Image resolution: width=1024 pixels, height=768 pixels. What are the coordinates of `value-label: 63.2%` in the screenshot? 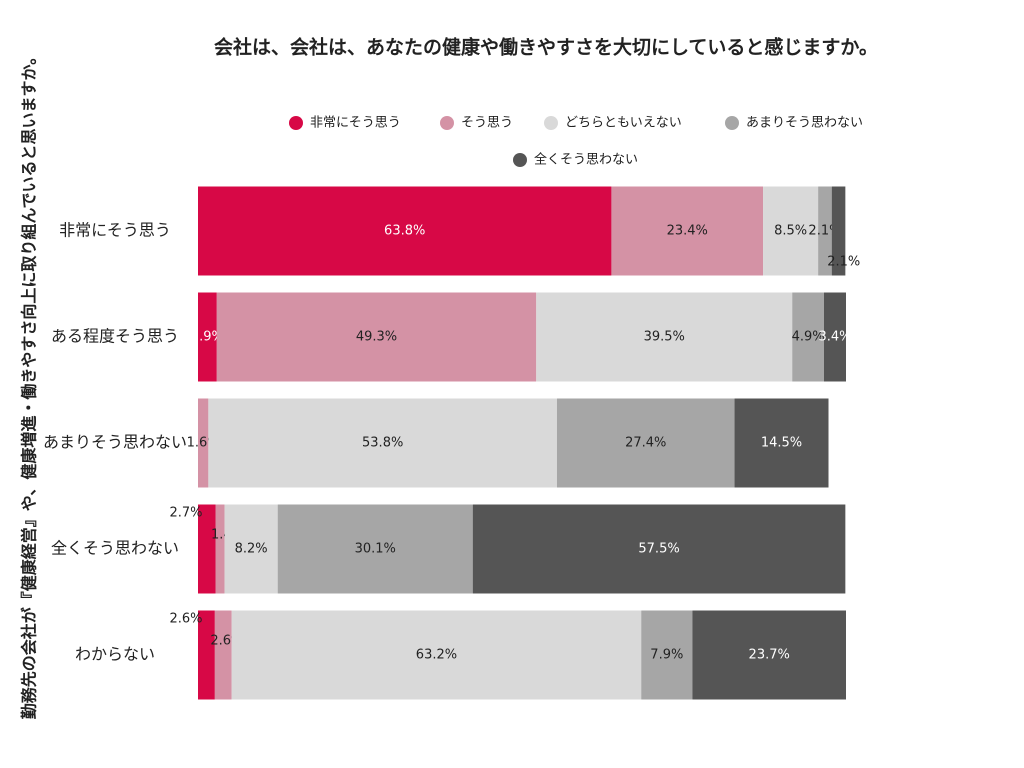 It's located at (436, 655).